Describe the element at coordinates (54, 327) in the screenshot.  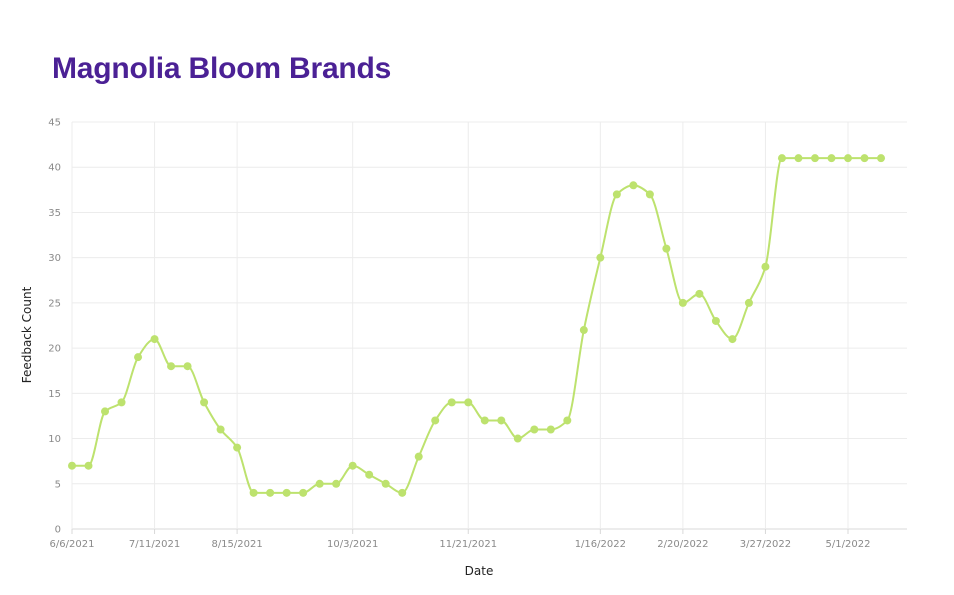
I see `y-tick-labels: 0 5 10 15 20 25 30 35 40 45` at that location.